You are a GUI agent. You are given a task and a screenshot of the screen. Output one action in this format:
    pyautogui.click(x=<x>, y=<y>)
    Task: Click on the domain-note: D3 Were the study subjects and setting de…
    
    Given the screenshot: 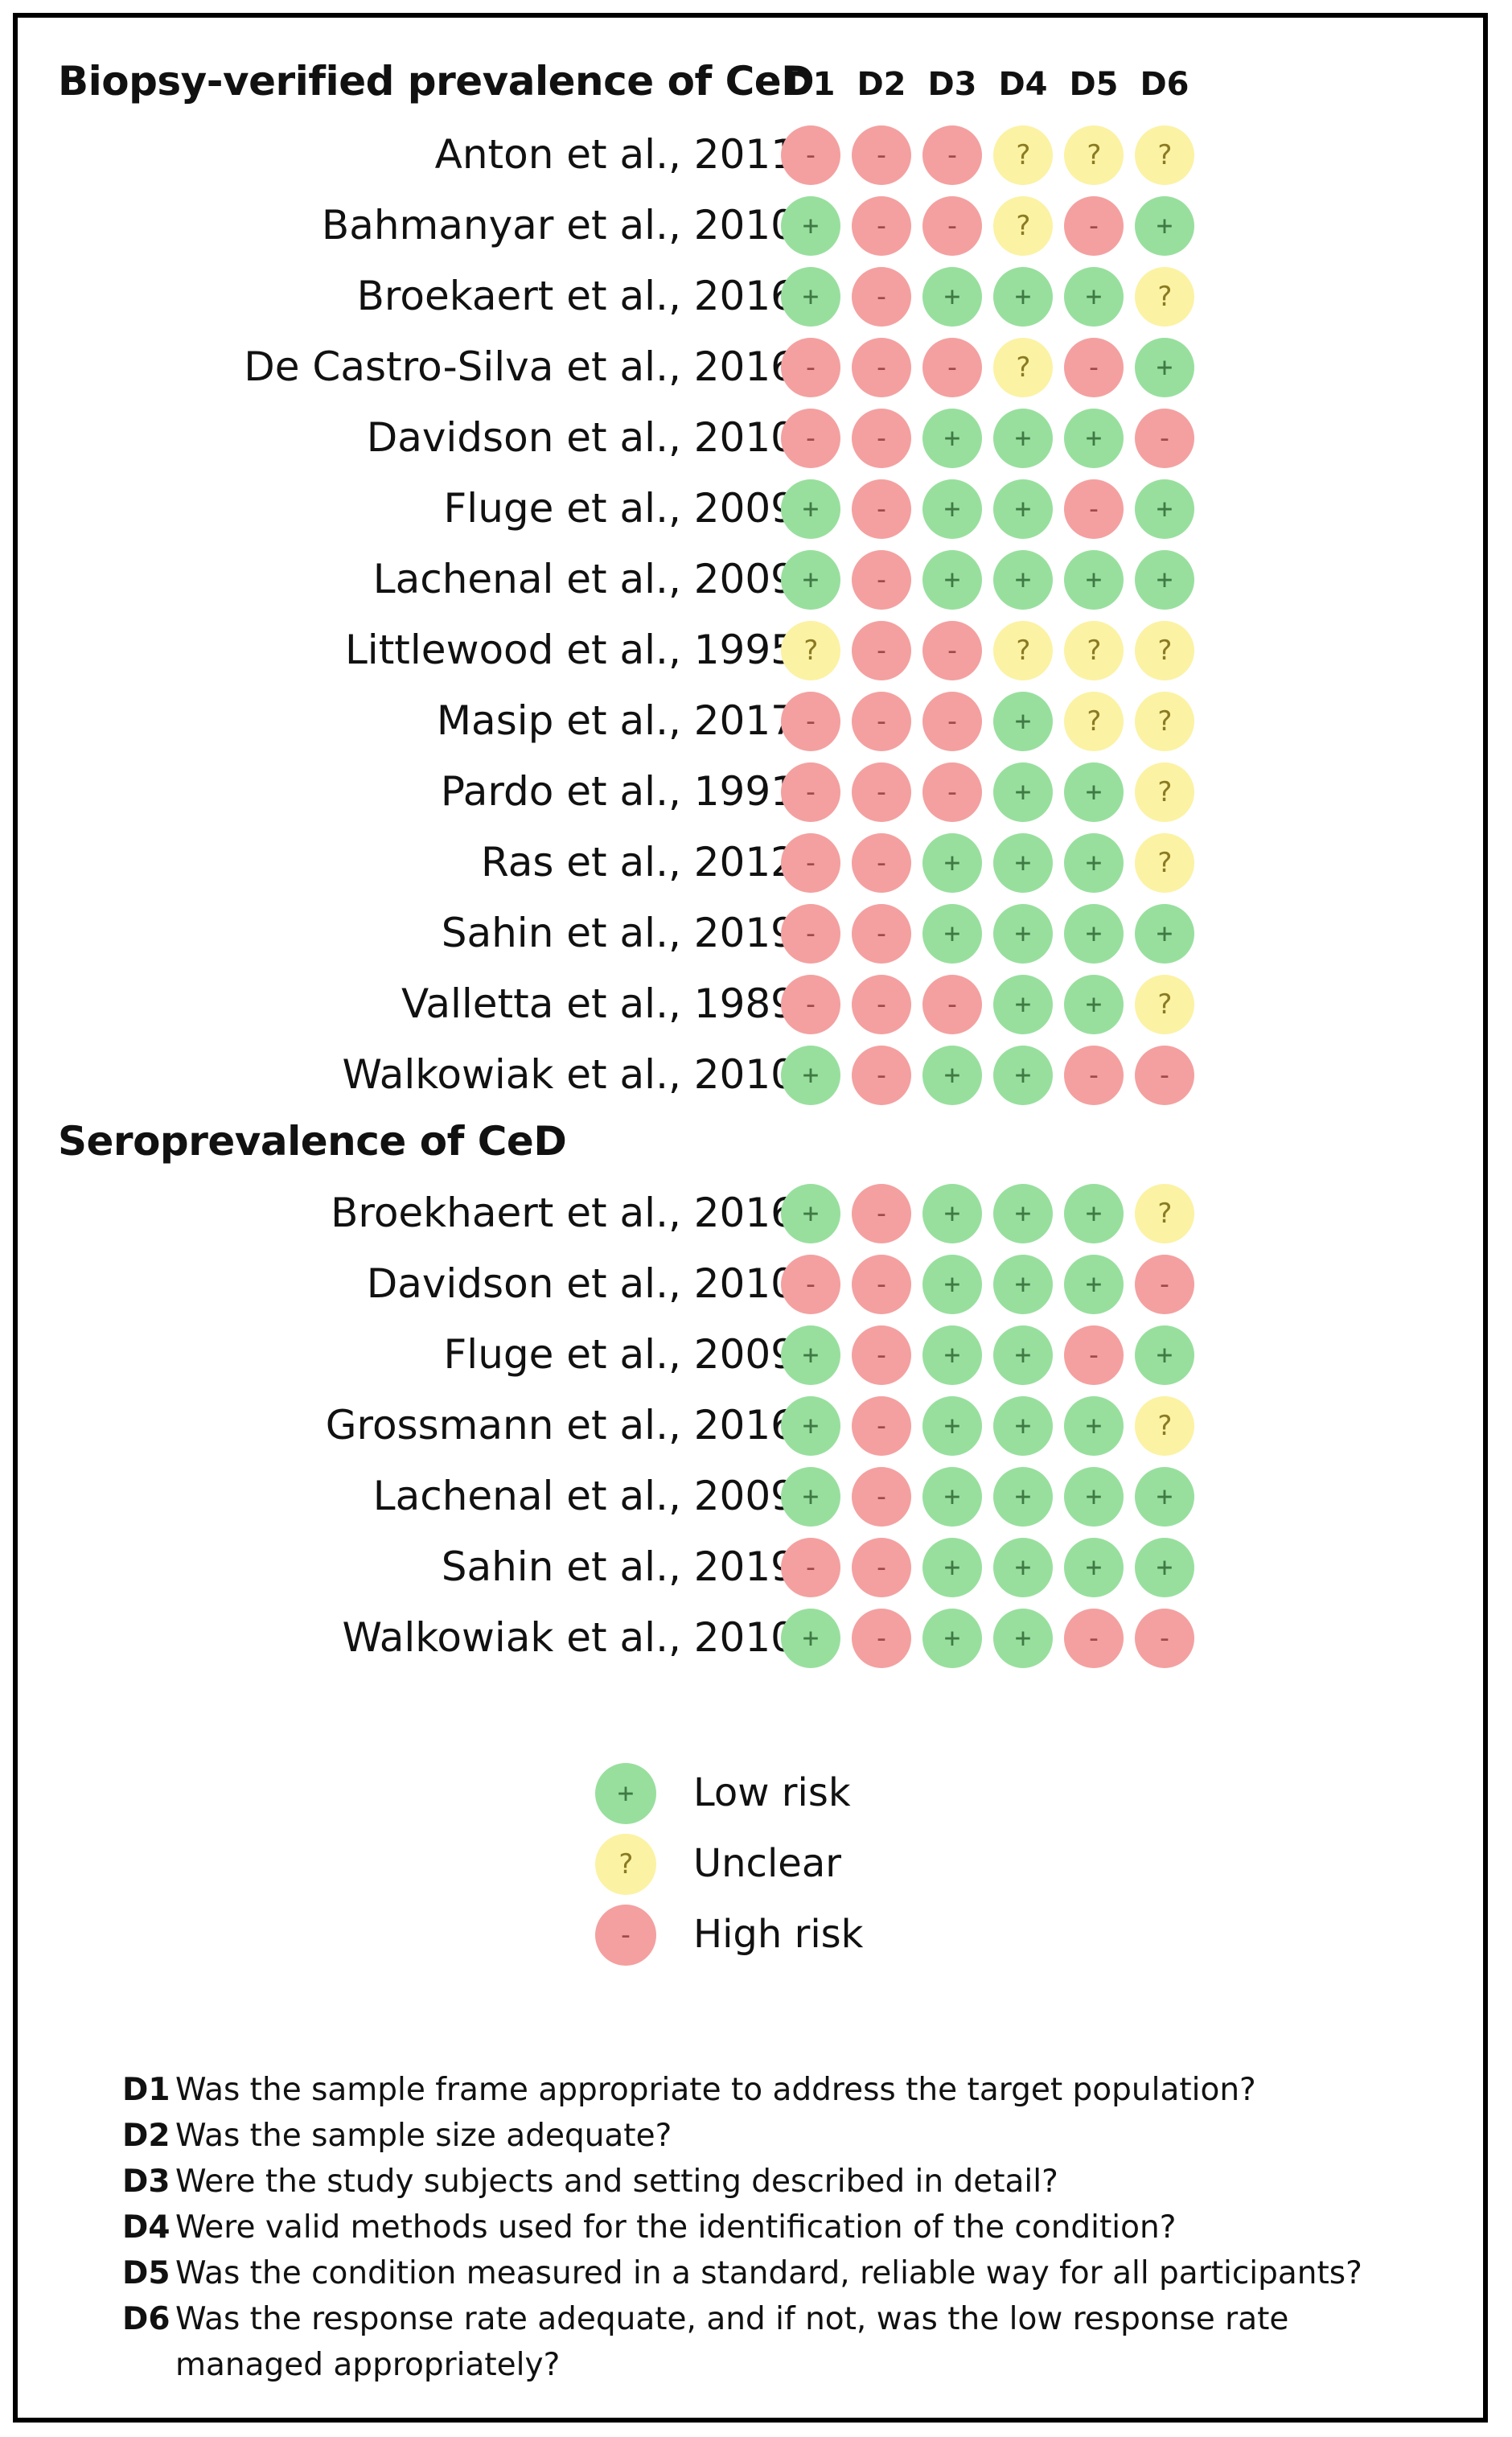 What is the action you would take?
    pyautogui.click(x=782, y=2182)
    